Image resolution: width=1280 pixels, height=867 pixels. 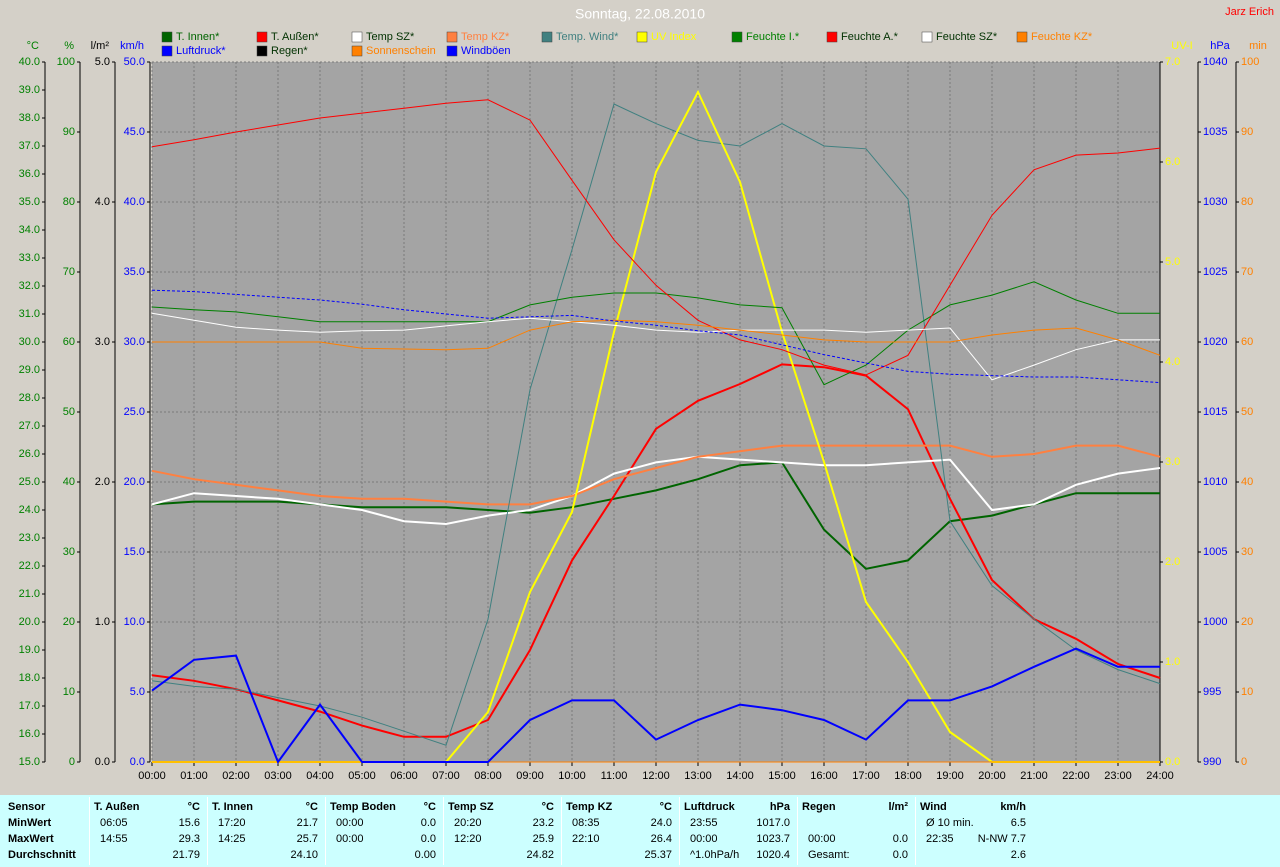 I want to click on x-tick-label: 12:00, so click(x=656, y=776).